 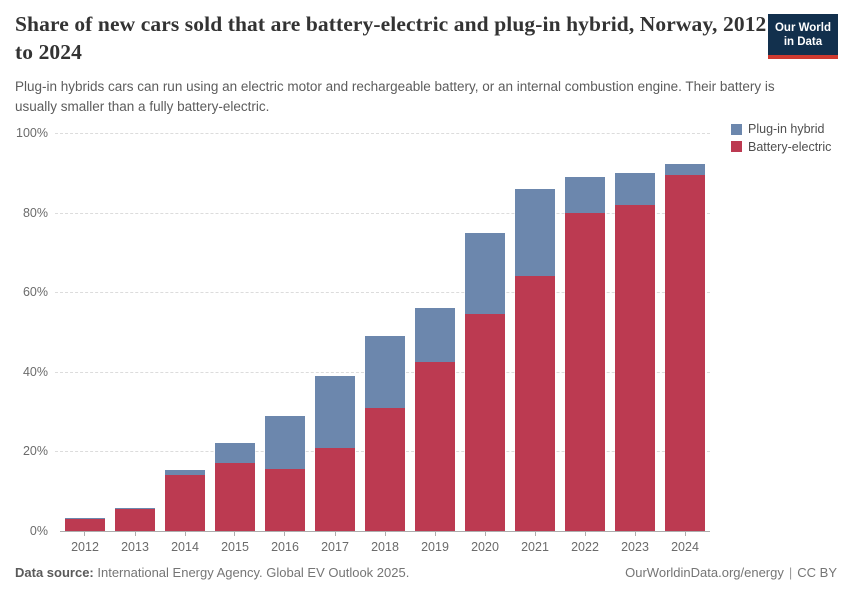 I want to click on bar-group-2018, so click(x=385, y=332).